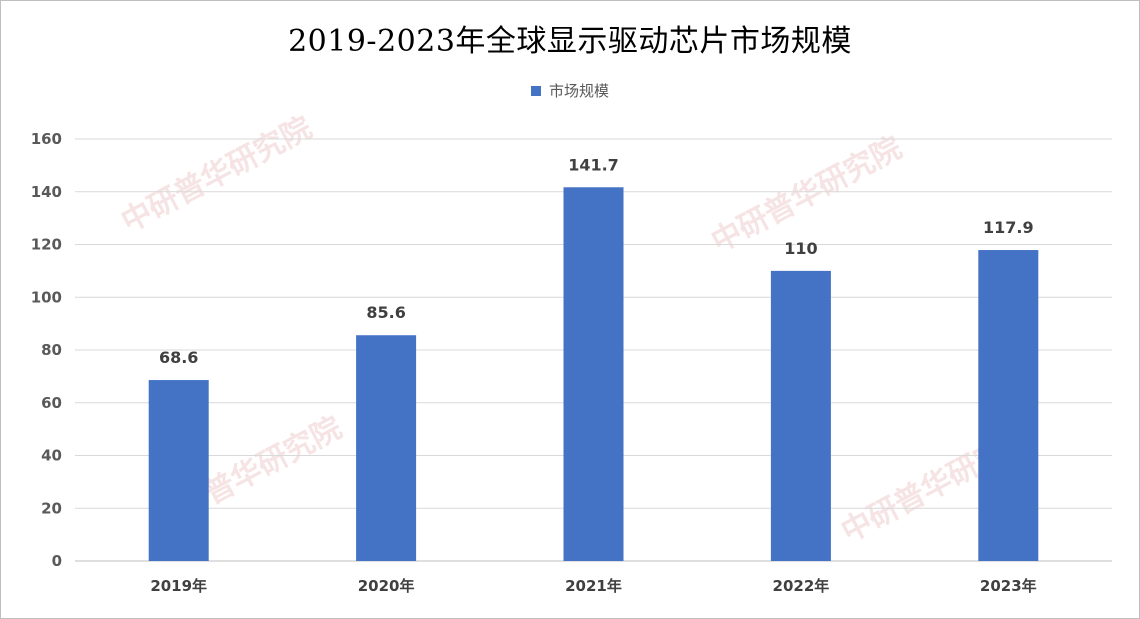 The image size is (1140, 619). Describe the element at coordinates (800, 248) in the screenshot. I see `data-label: 110` at that location.